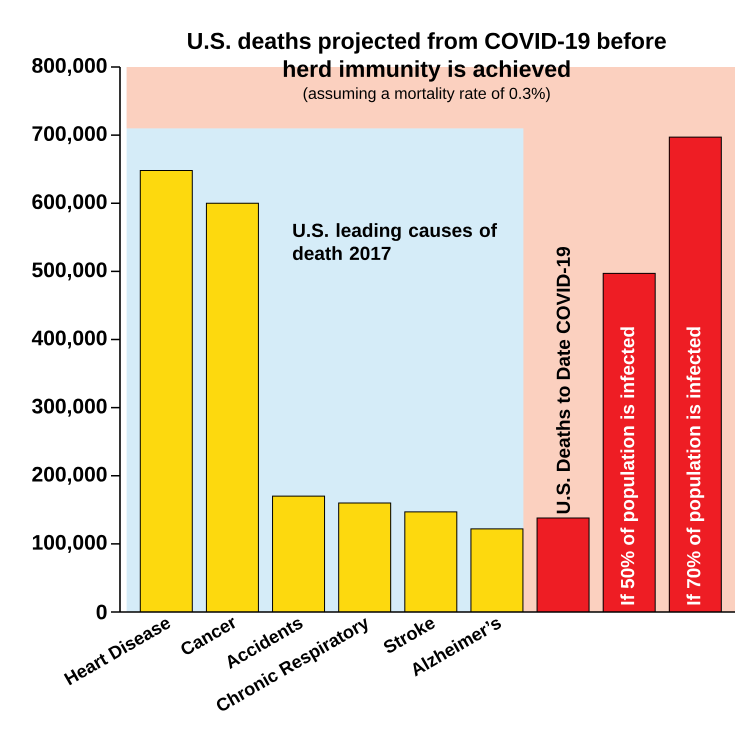 This screenshot has height=729, width=745. Describe the element at coordinates (695, 465) in the screenshot. I see `x-tick-label: If 70% of population is infected` at that location.